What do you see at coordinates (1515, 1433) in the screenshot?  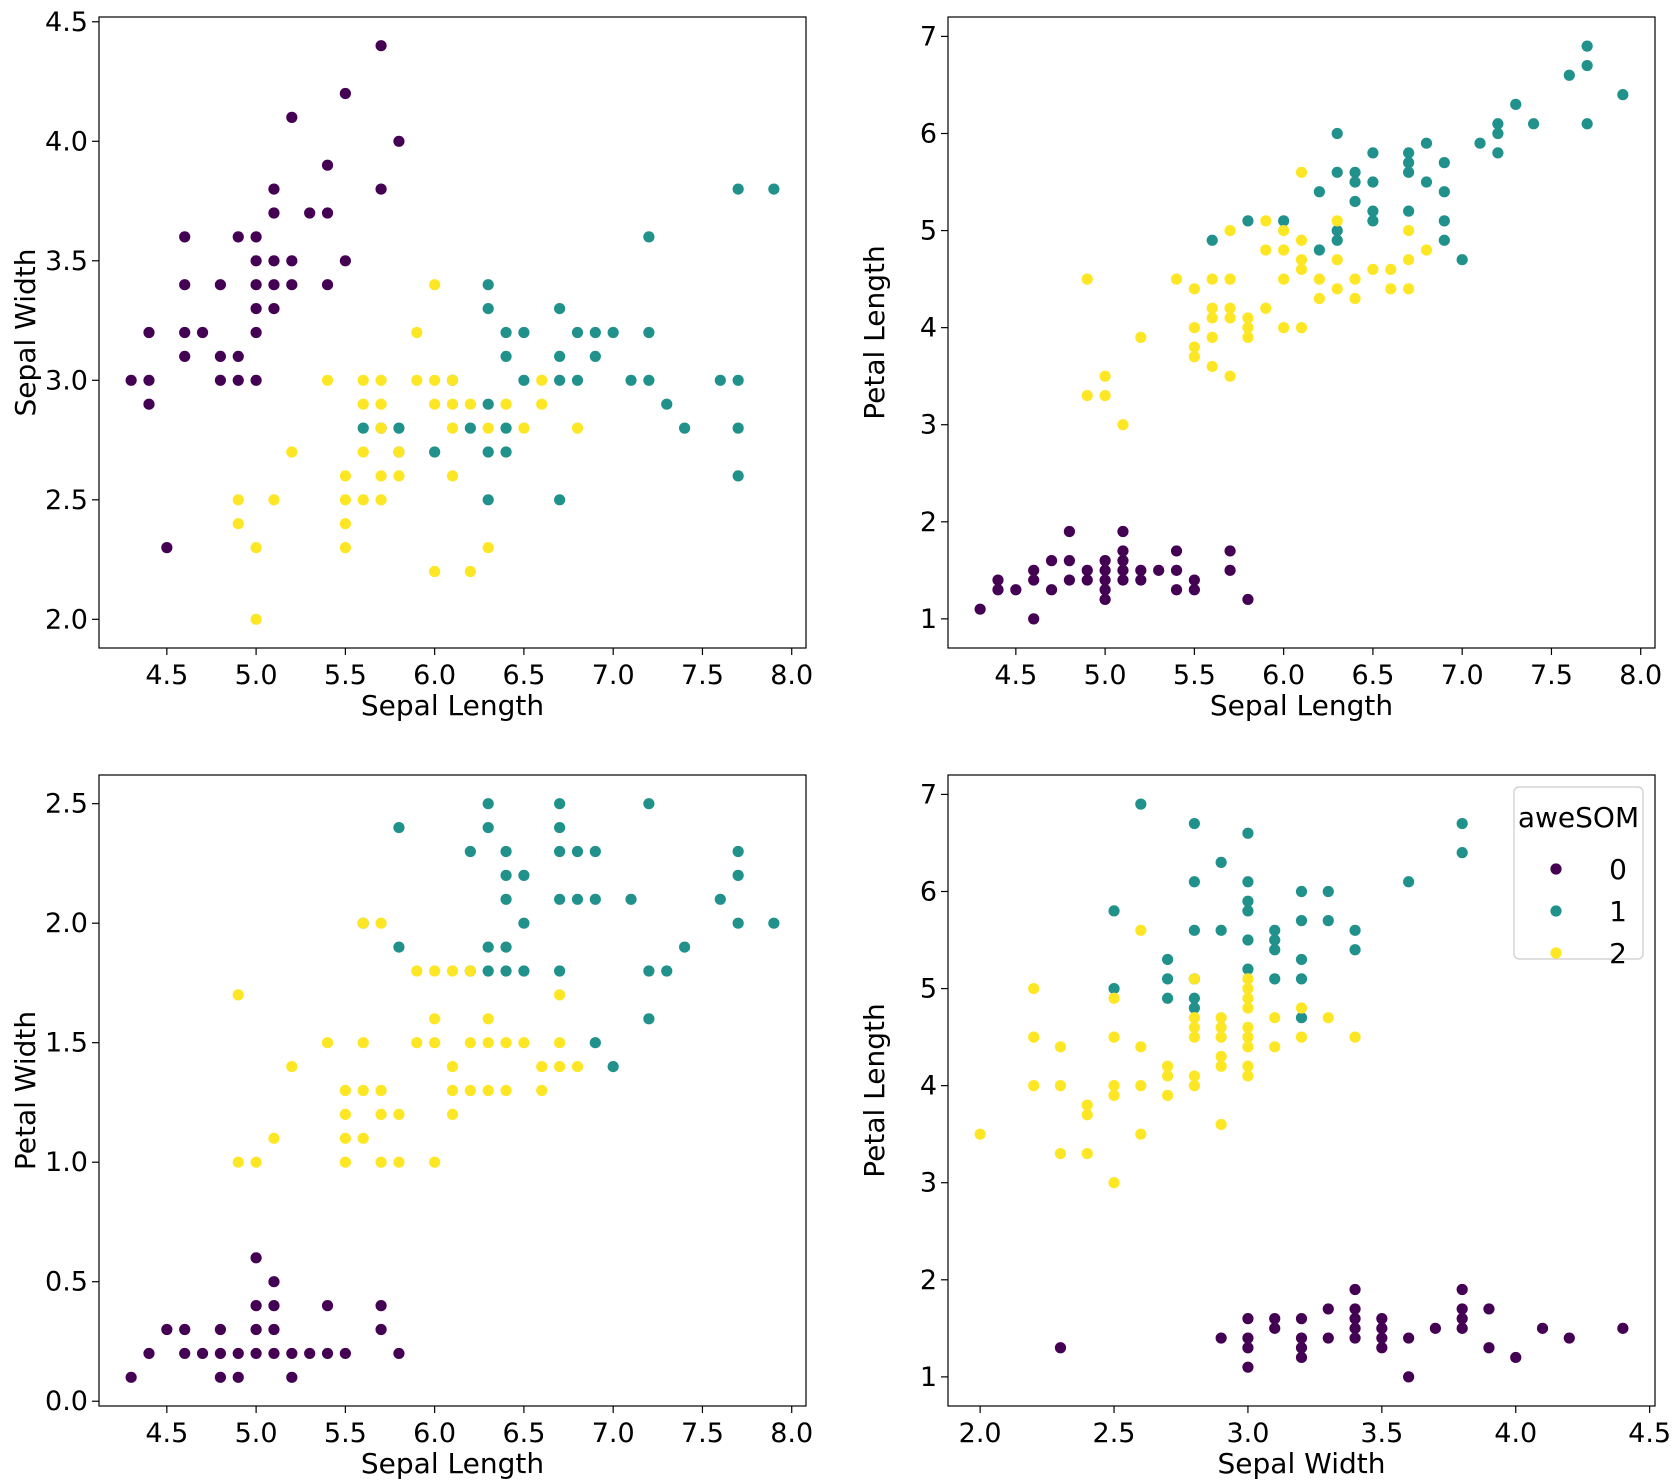 I see `x-tick-label: 4.0` at bounding box center [1515, 1433].